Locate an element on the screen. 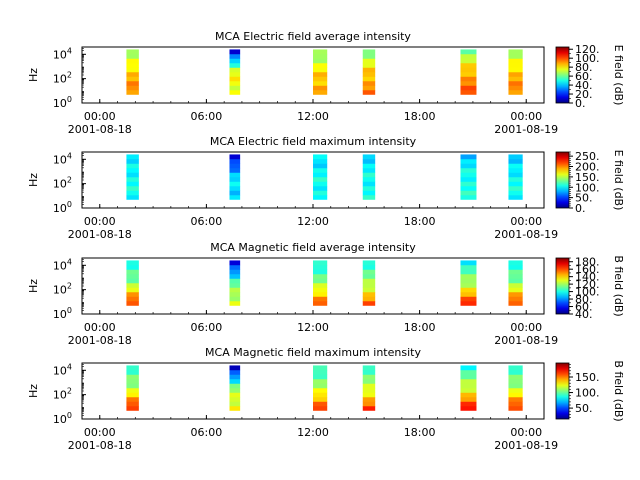 The width and height of the screenshot is (640, 480). panel-4-xtick-label: 12:00 is located at coordinates (313, 432).